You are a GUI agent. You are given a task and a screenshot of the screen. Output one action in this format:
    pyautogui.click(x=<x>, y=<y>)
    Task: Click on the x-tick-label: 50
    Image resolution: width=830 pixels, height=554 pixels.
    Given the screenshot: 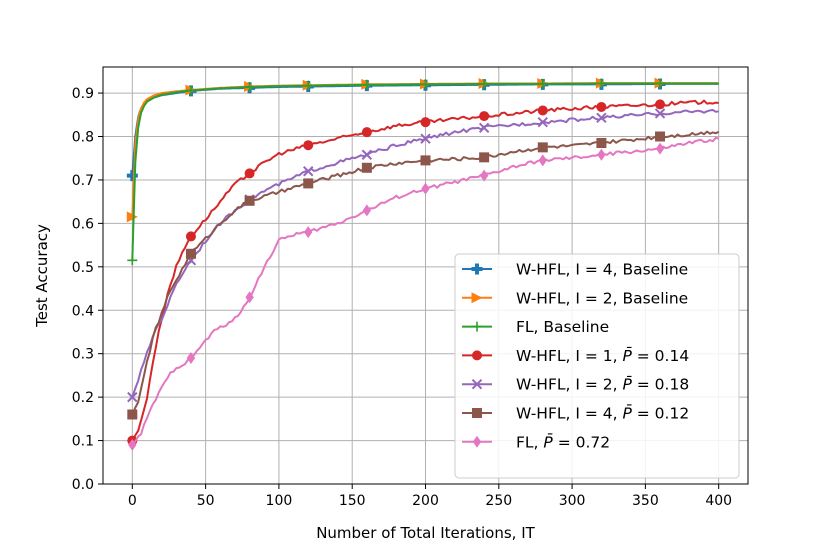 What is the action you would take?
    pyautogui.click(x=206, y=501)
    